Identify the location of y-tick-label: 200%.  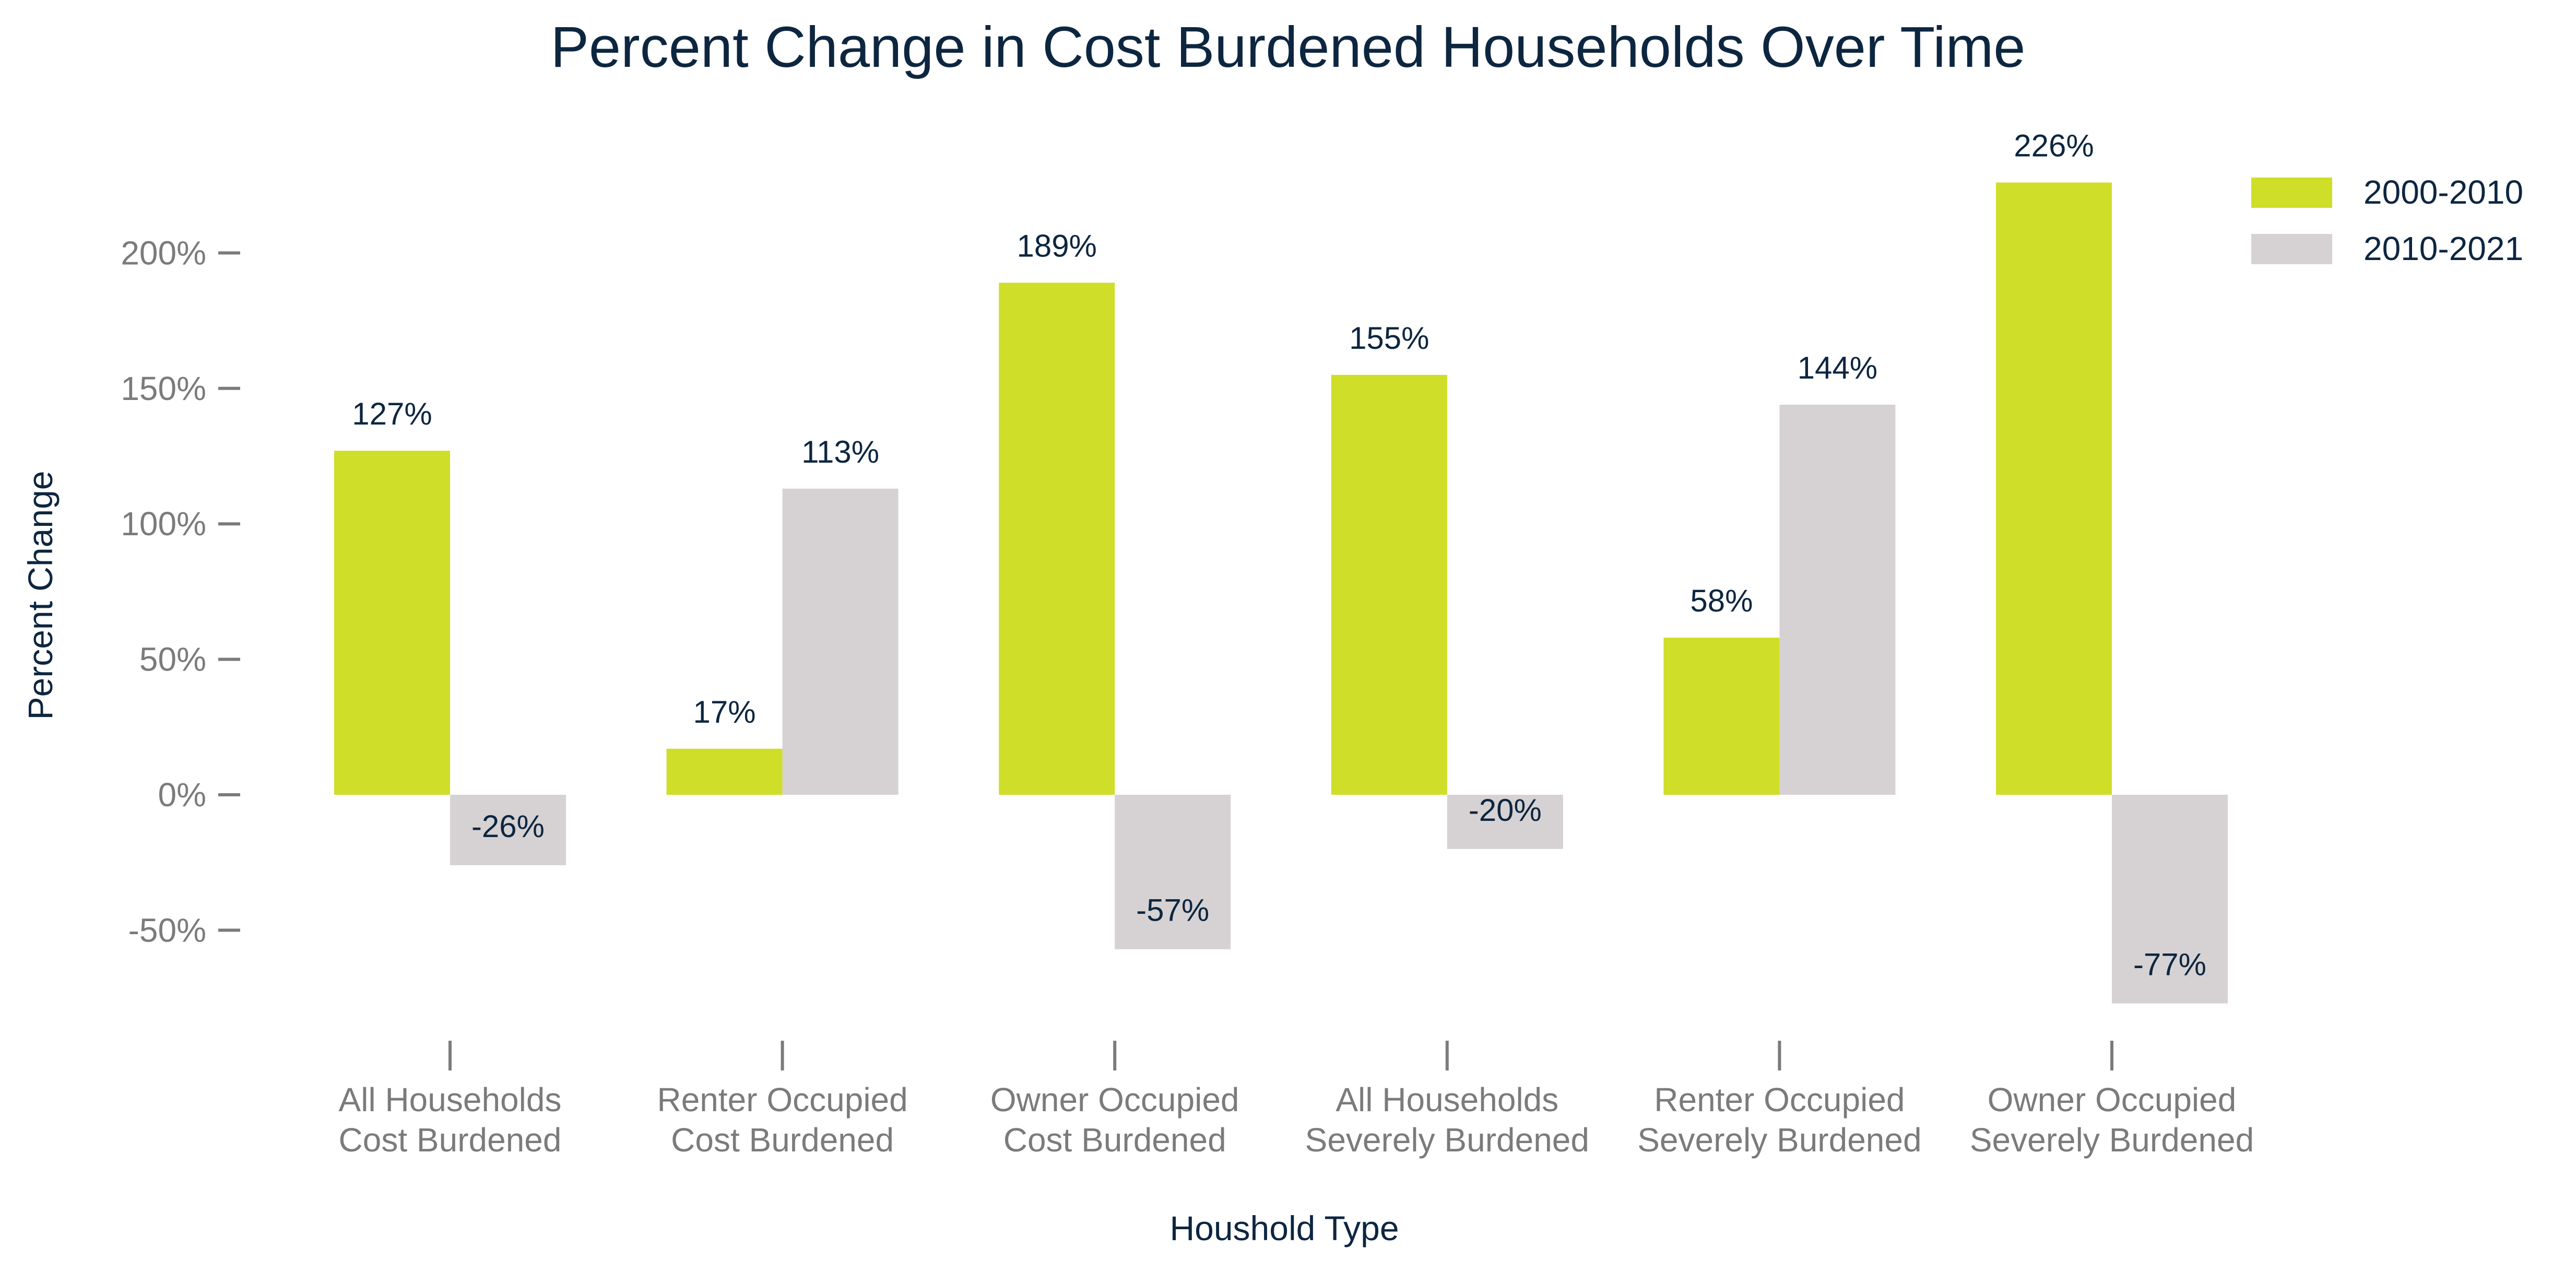
(163, 253).